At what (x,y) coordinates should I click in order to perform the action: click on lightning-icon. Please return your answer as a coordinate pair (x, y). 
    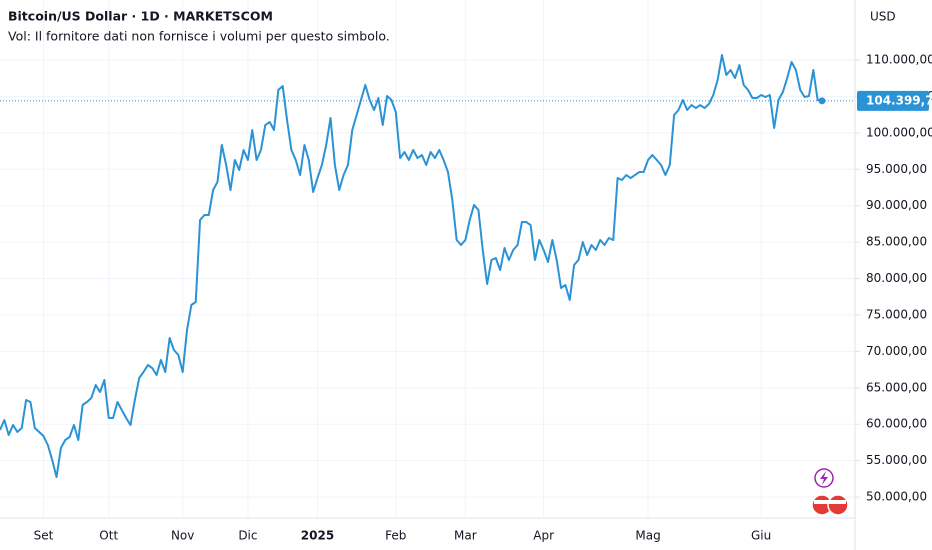
    Looking at the image, I should click on (824, 478).